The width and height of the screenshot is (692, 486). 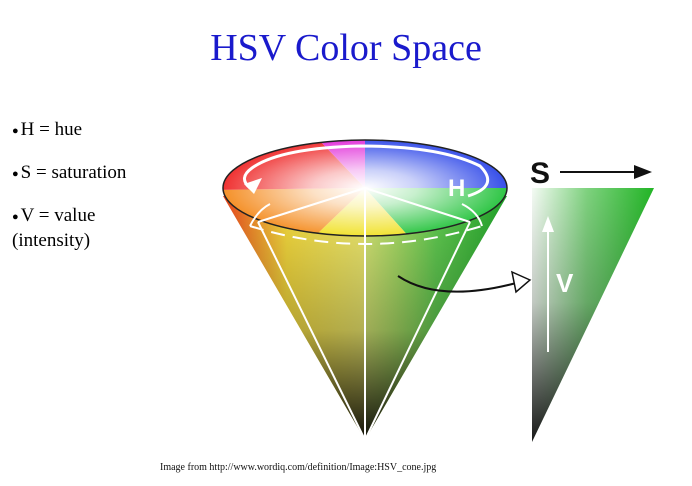 What do you see at coordinates (58, 215) in the screenshot?
I see `bullet-value-text: V = value` at bounding box center [58, 215].